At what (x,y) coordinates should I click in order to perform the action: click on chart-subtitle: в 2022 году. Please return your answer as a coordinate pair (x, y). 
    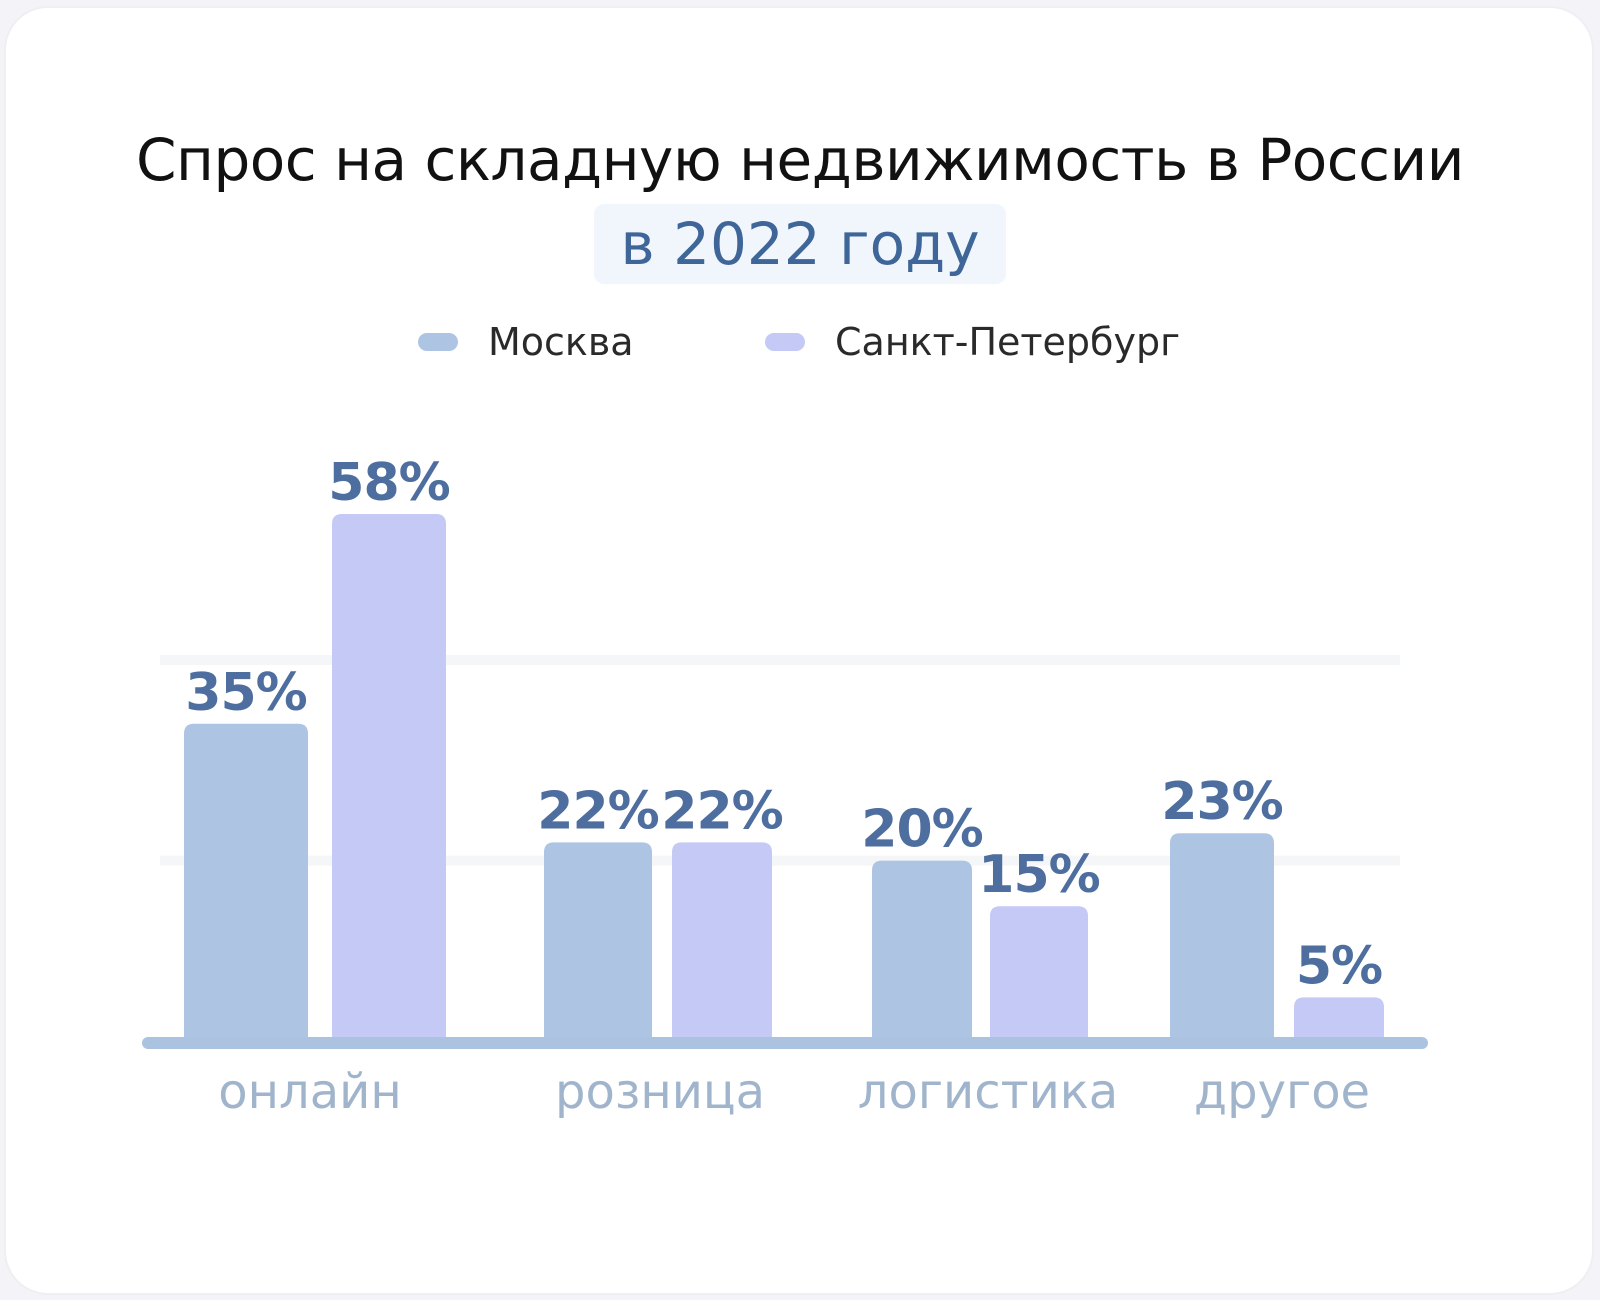
    Looking at the image, I should click on (800, 244).